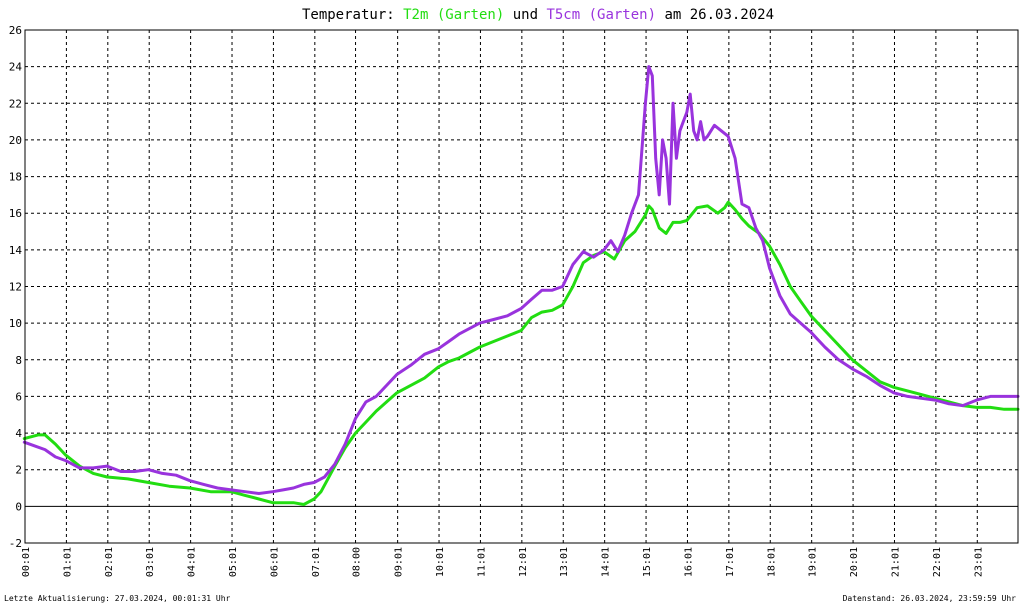 The width and height of the screenshot is (1020, 606). Describe the element at coordinates (18, 470) in the screenshot. I see `y-tick-label: 2` at that location.